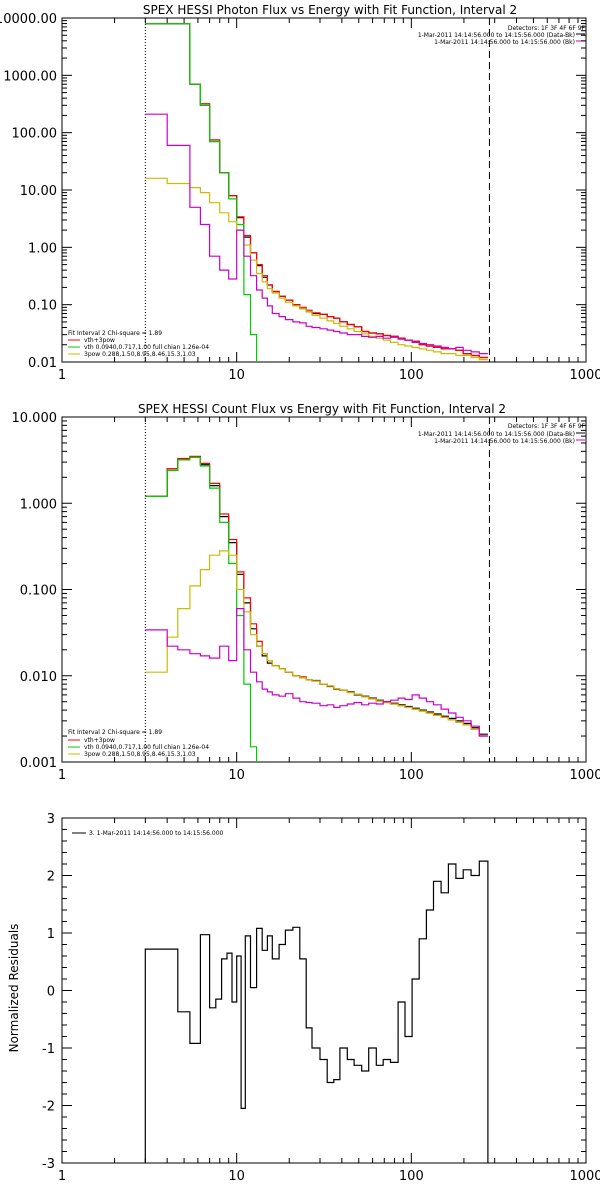  I want to click on y-tick-label: -3, so click(48, 1164).